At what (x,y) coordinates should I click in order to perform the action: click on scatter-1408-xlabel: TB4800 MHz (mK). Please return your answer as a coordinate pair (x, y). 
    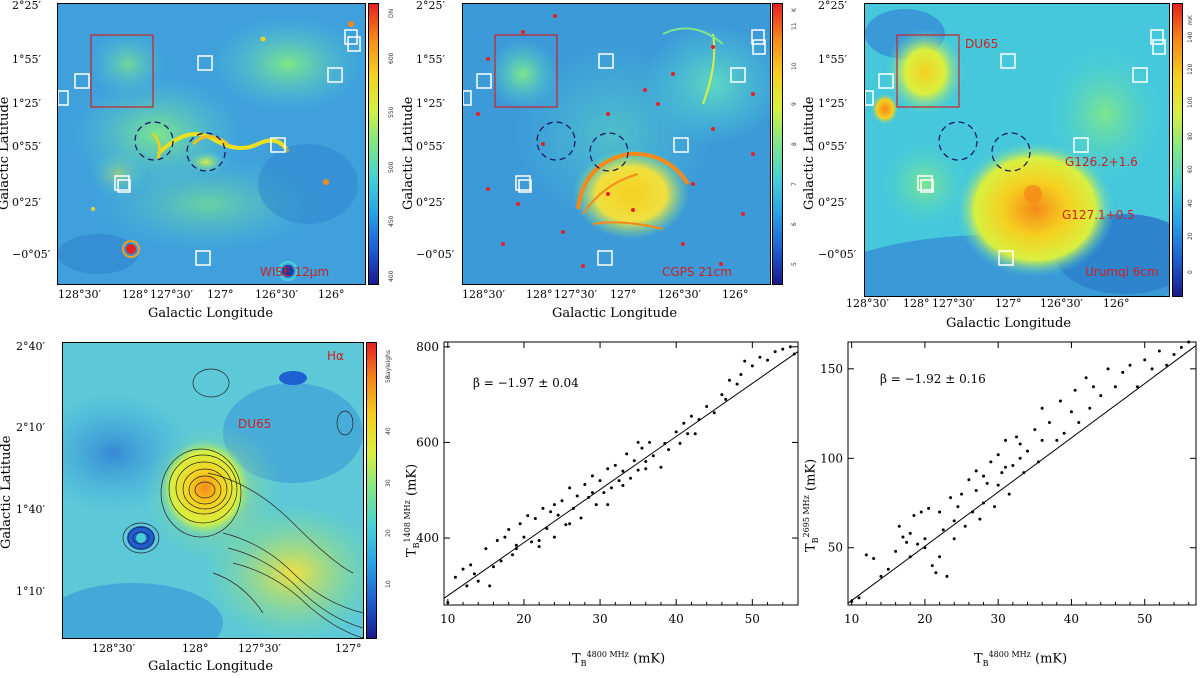
    Looking at the image, I should click on (619, 659).